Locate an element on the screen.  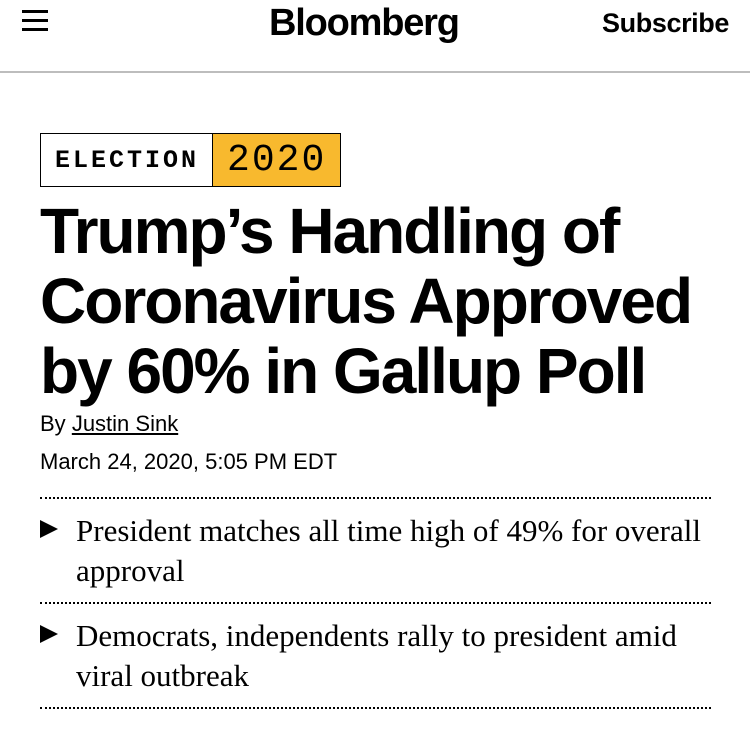
tag-year: 2020 is located at coordinates (277, 160).